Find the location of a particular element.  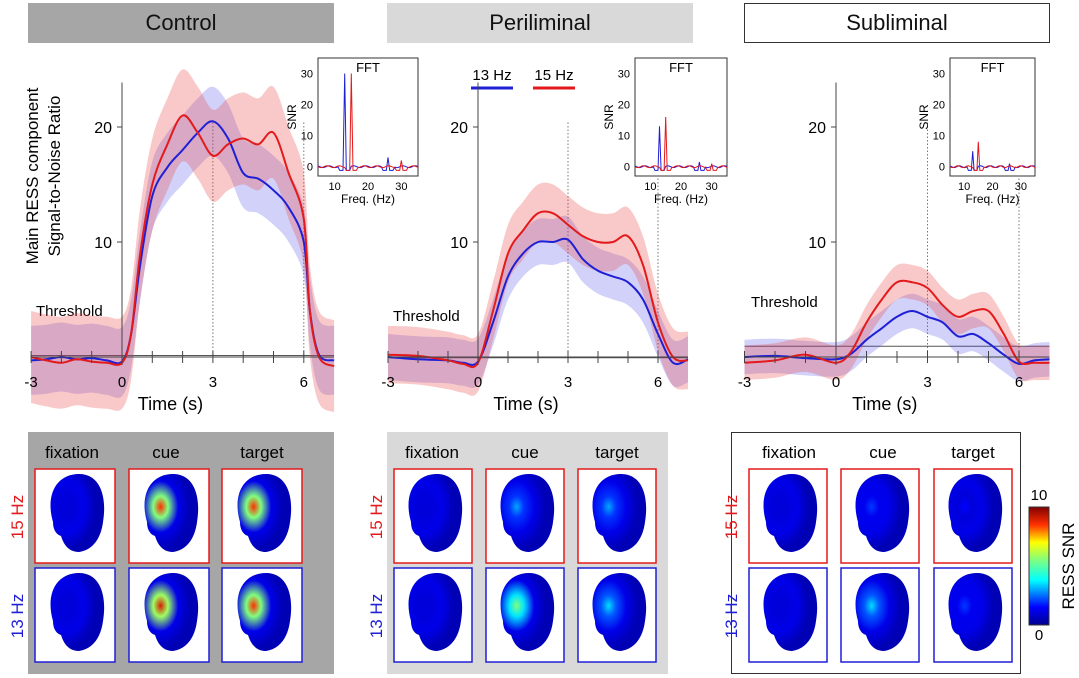

ci-band-13hz is located at coordinates (538, 301).